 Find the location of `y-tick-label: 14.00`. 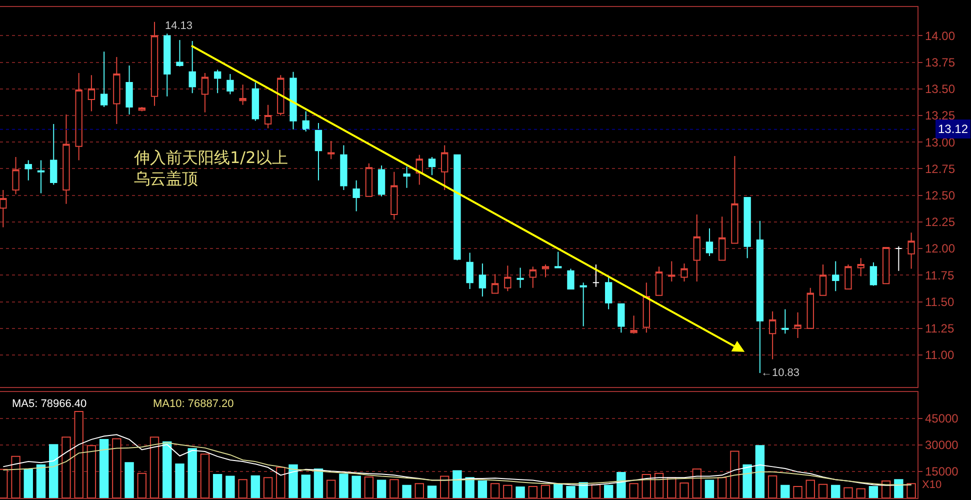

y-tick-label: 14.00 is located at coordinates (940, 35).